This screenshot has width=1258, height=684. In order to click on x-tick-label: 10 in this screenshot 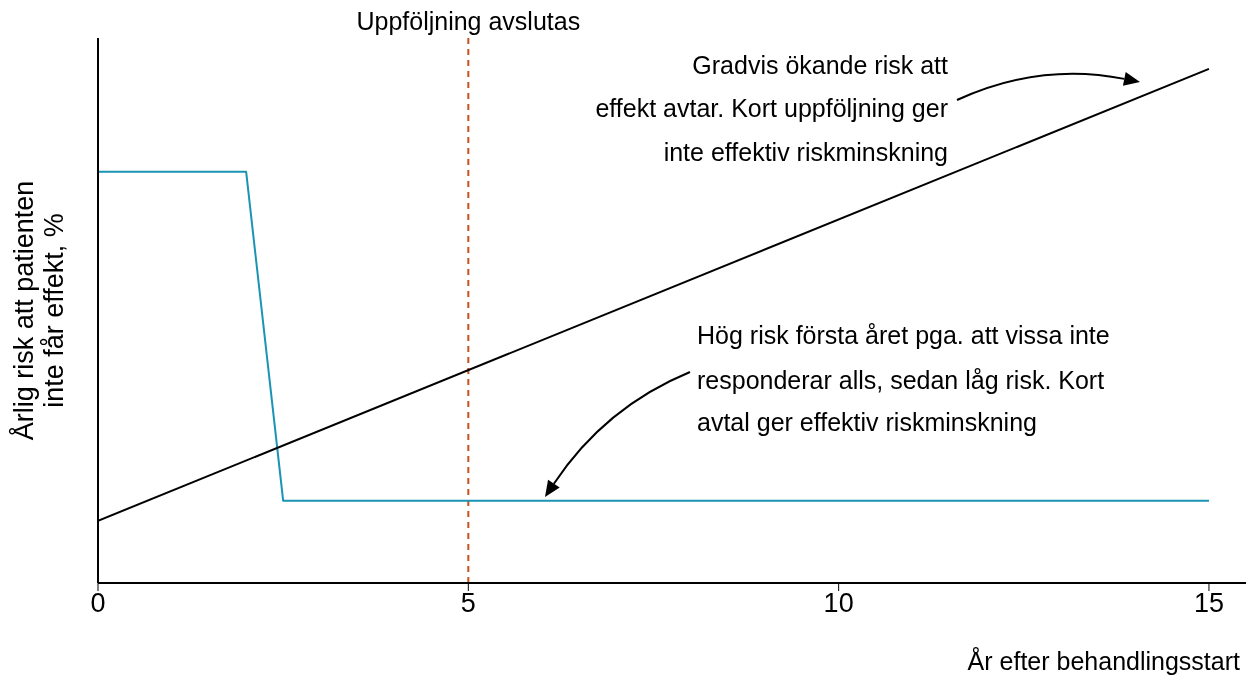, I will do `click(838, 603)`.